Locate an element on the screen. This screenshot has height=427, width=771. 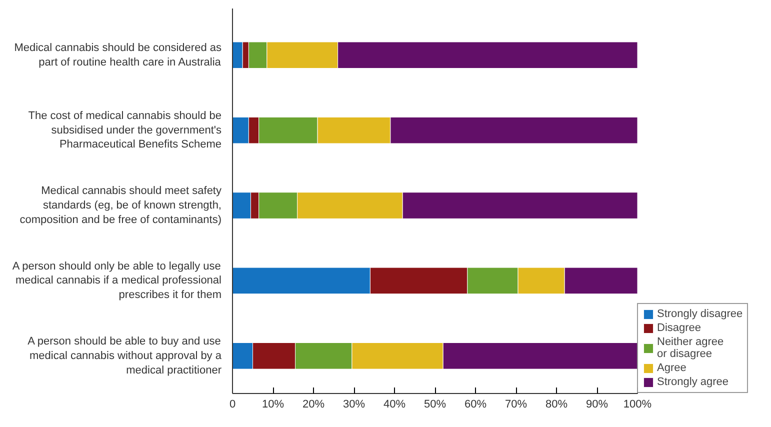
y-tick-label: The cost of medical cannabis should be subsidised under the government's Pharmaceutical Benefits Scheme is located at coordinates (125, 130).